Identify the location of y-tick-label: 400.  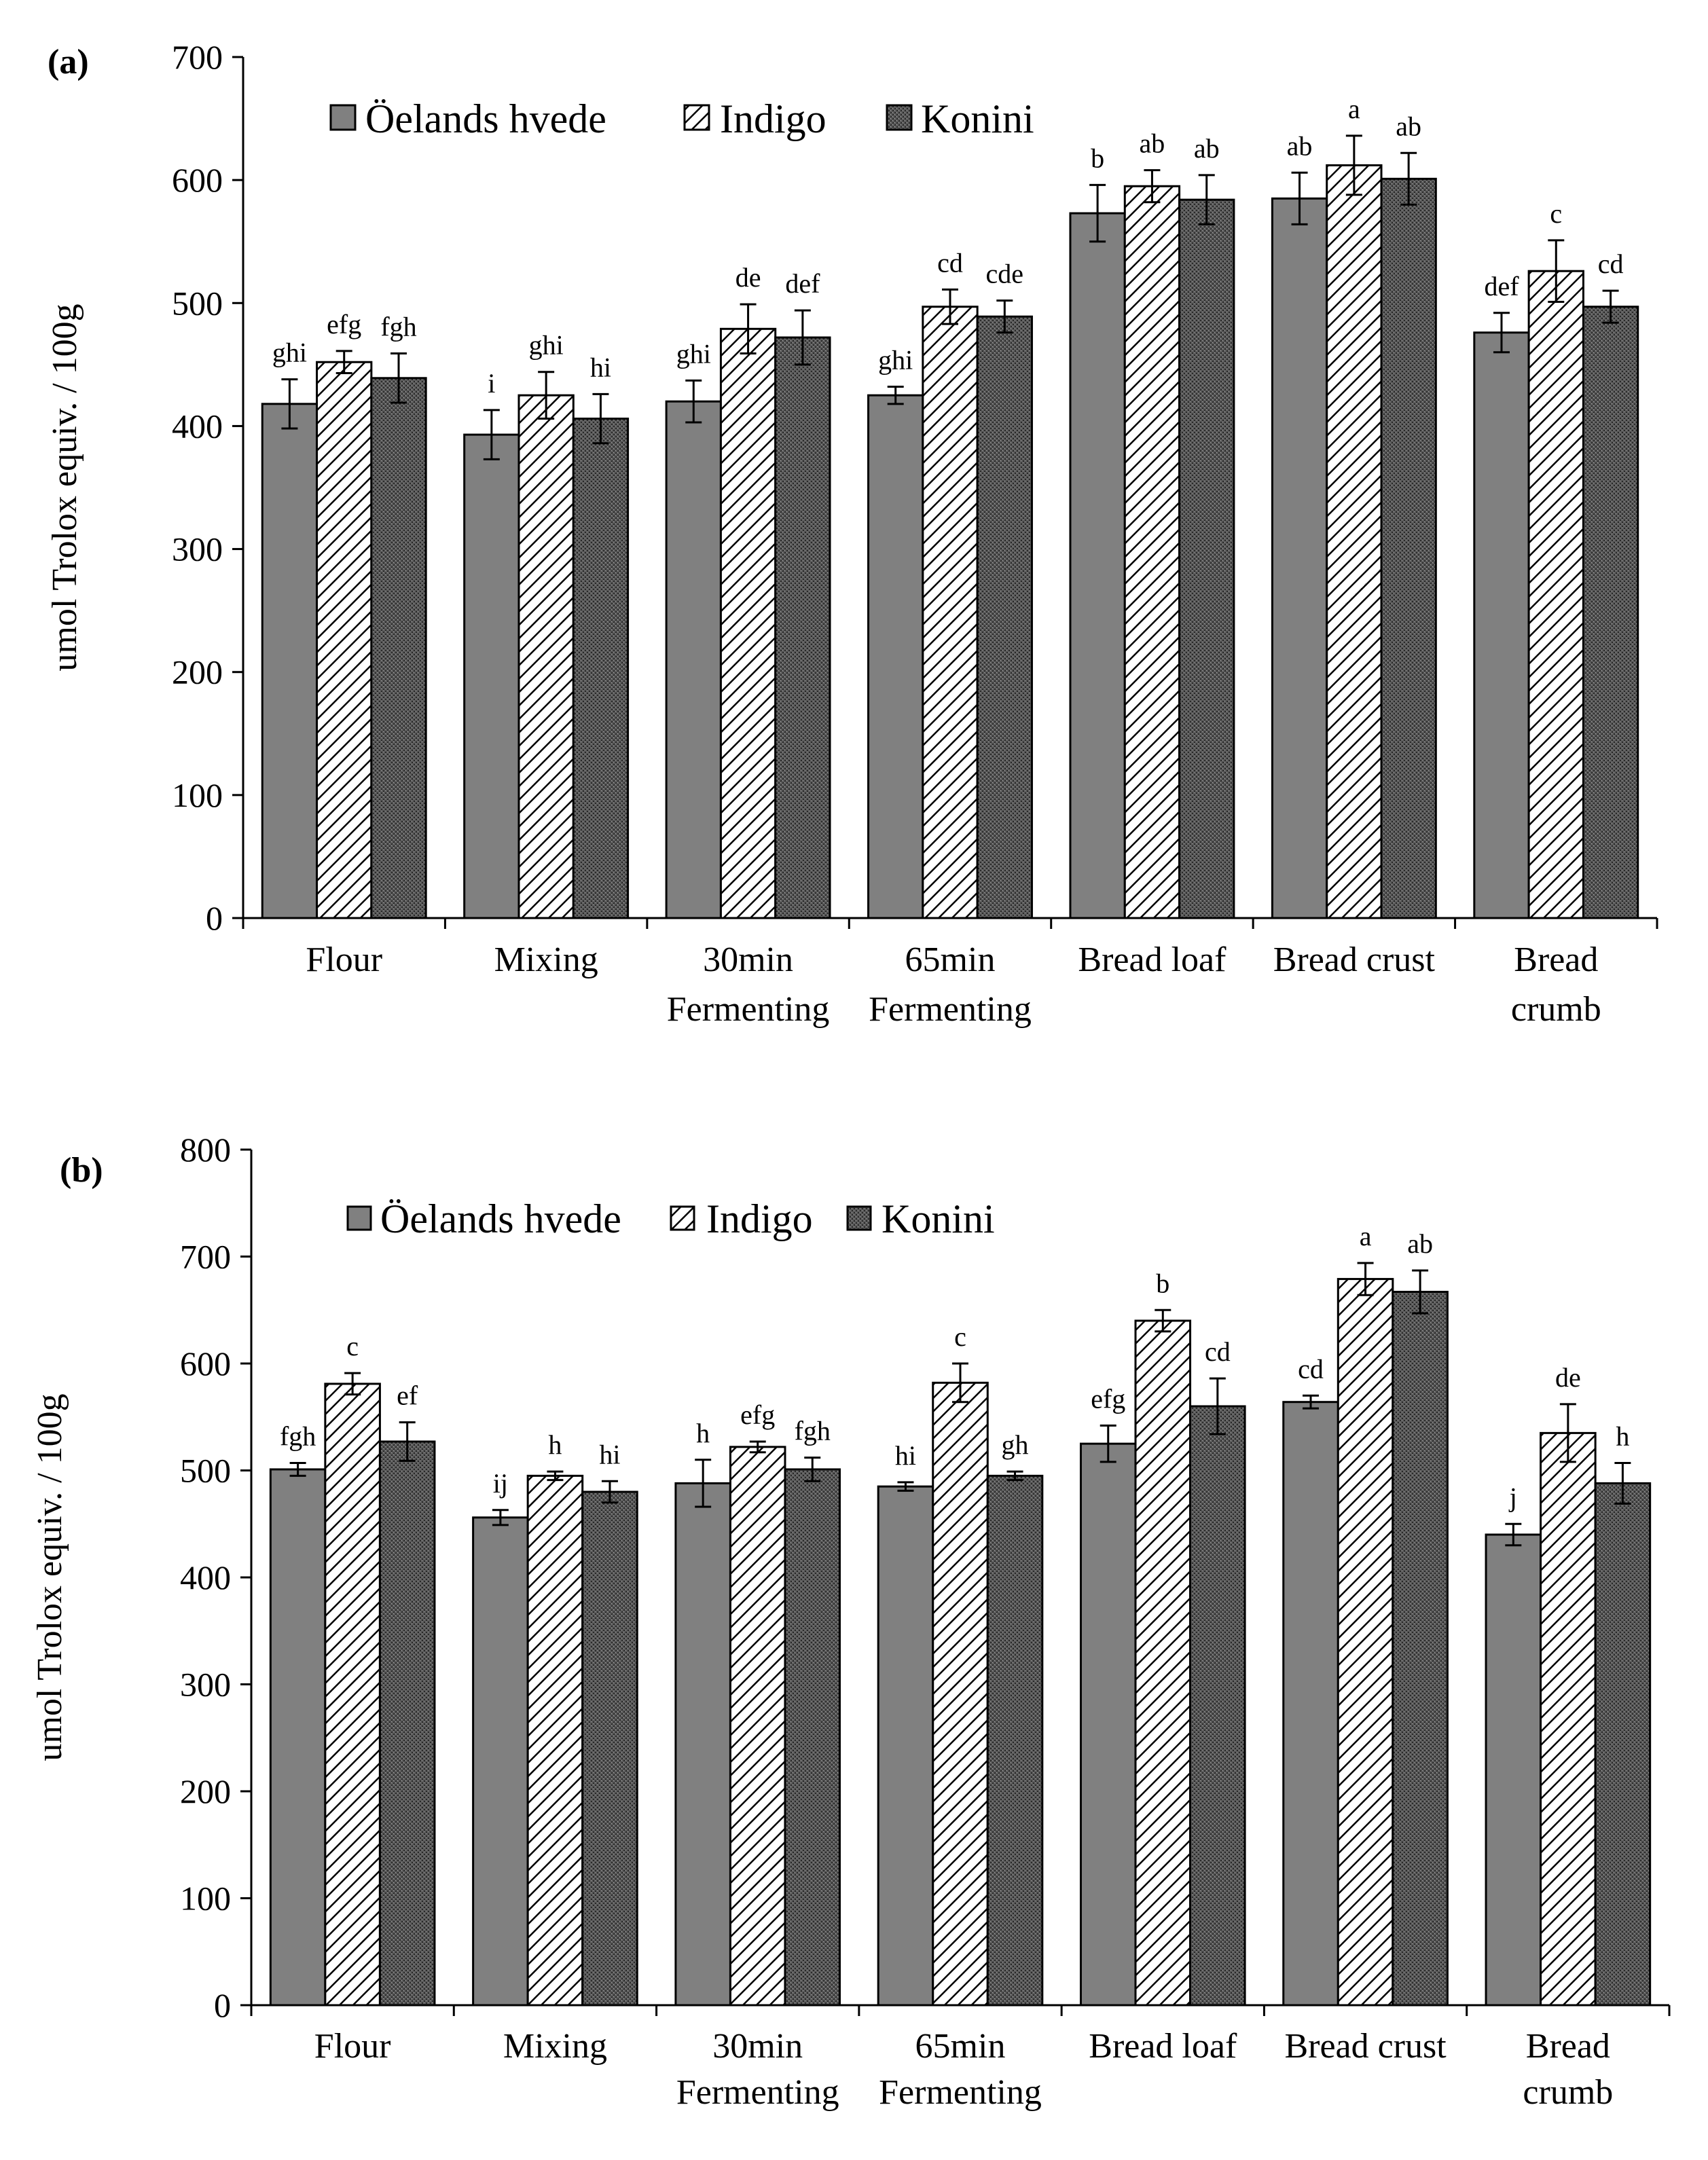
(197, 426).